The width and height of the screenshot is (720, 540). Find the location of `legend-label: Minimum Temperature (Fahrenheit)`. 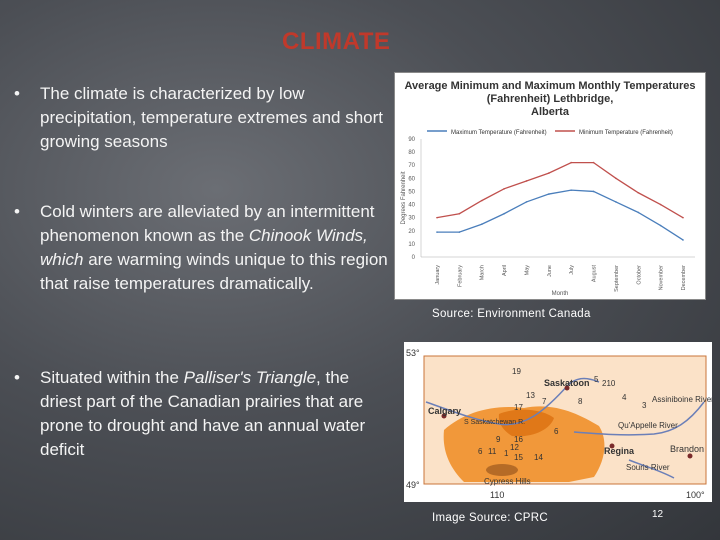

legend-label: Minimum Temperature (Fahrenheit) is located at coordinates (626, 133).